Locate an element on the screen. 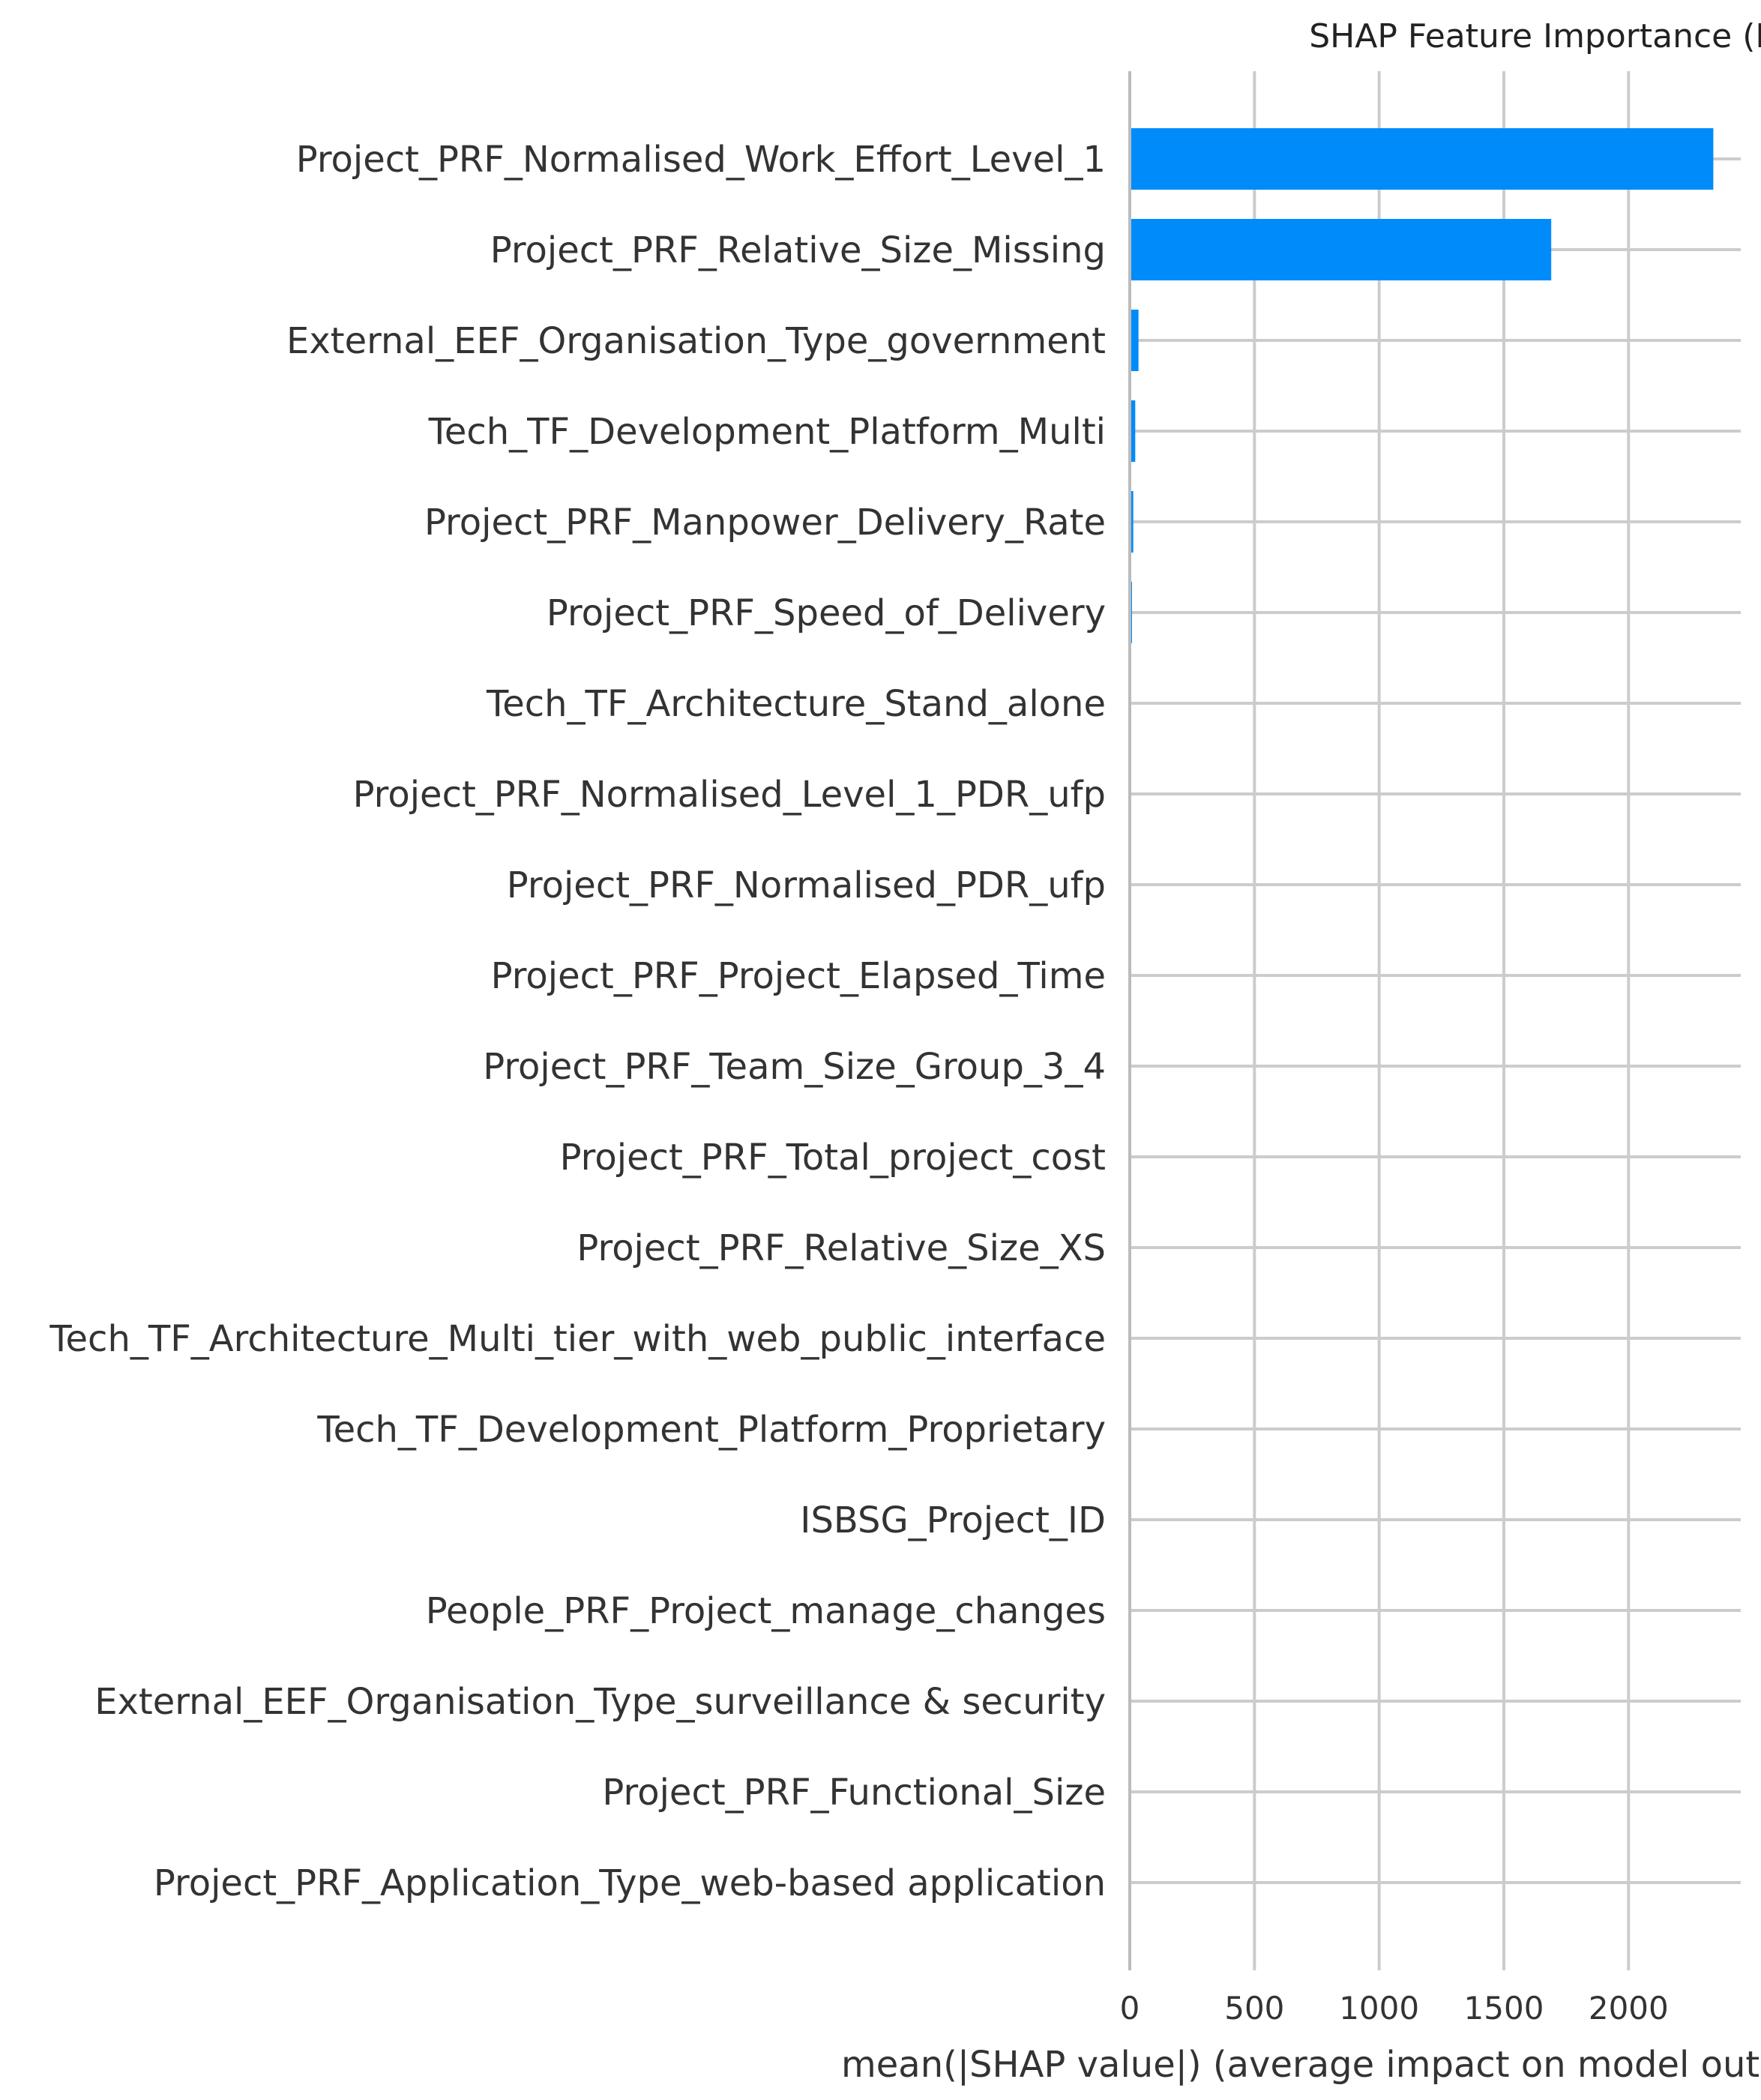 The height and width of the screenshot is (2100, 1761). feature-label: Project_PRF_Speed_of_Delivery is located at coordinates (826, 613).